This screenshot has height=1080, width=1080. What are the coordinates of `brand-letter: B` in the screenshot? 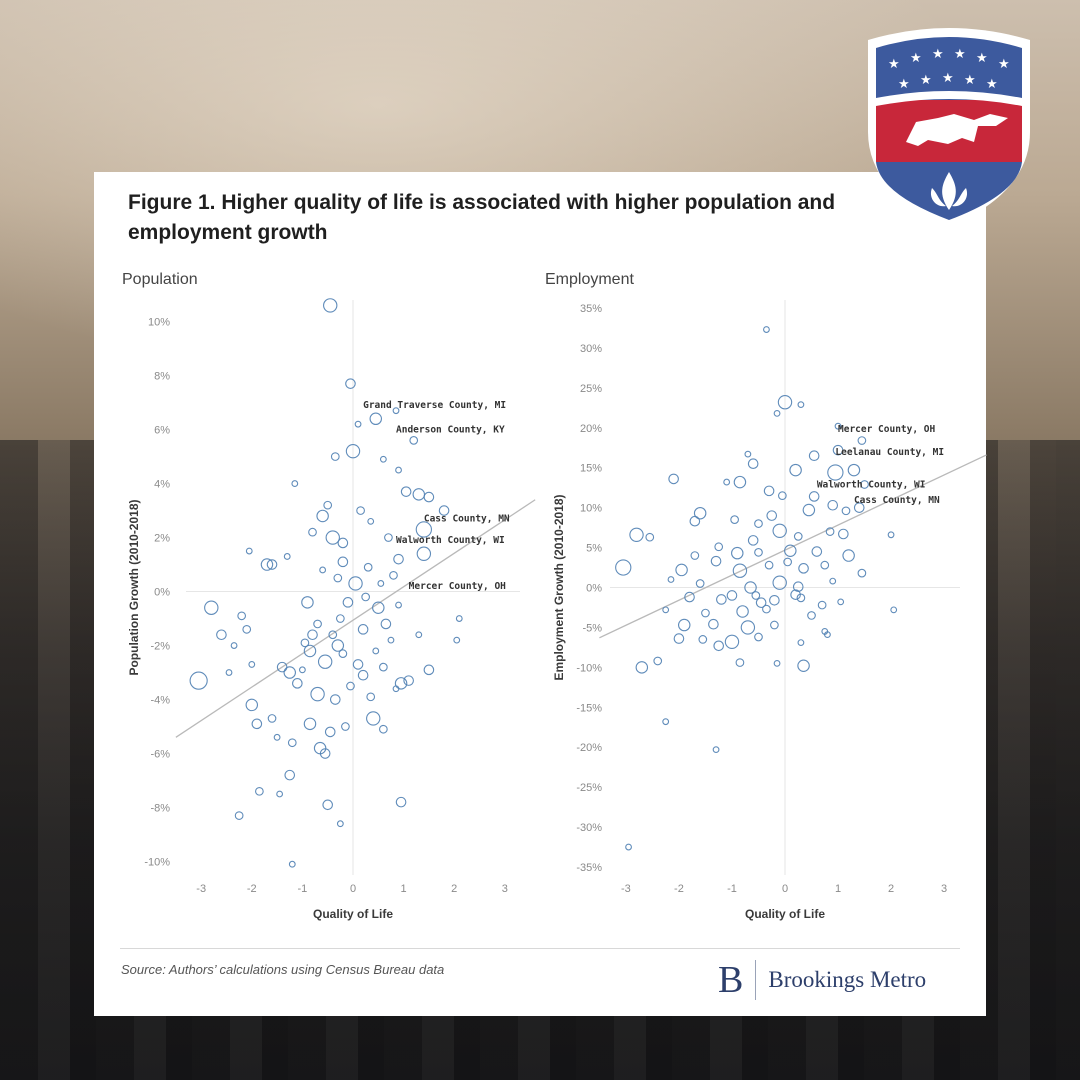 It's located at (737, 980).